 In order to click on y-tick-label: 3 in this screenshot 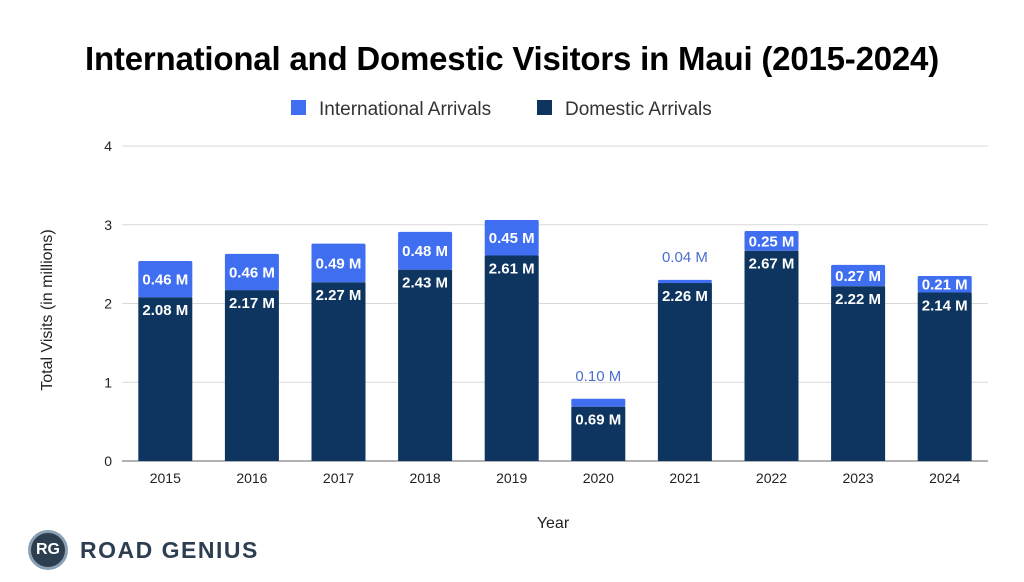, I will do `click(108, 225)`.